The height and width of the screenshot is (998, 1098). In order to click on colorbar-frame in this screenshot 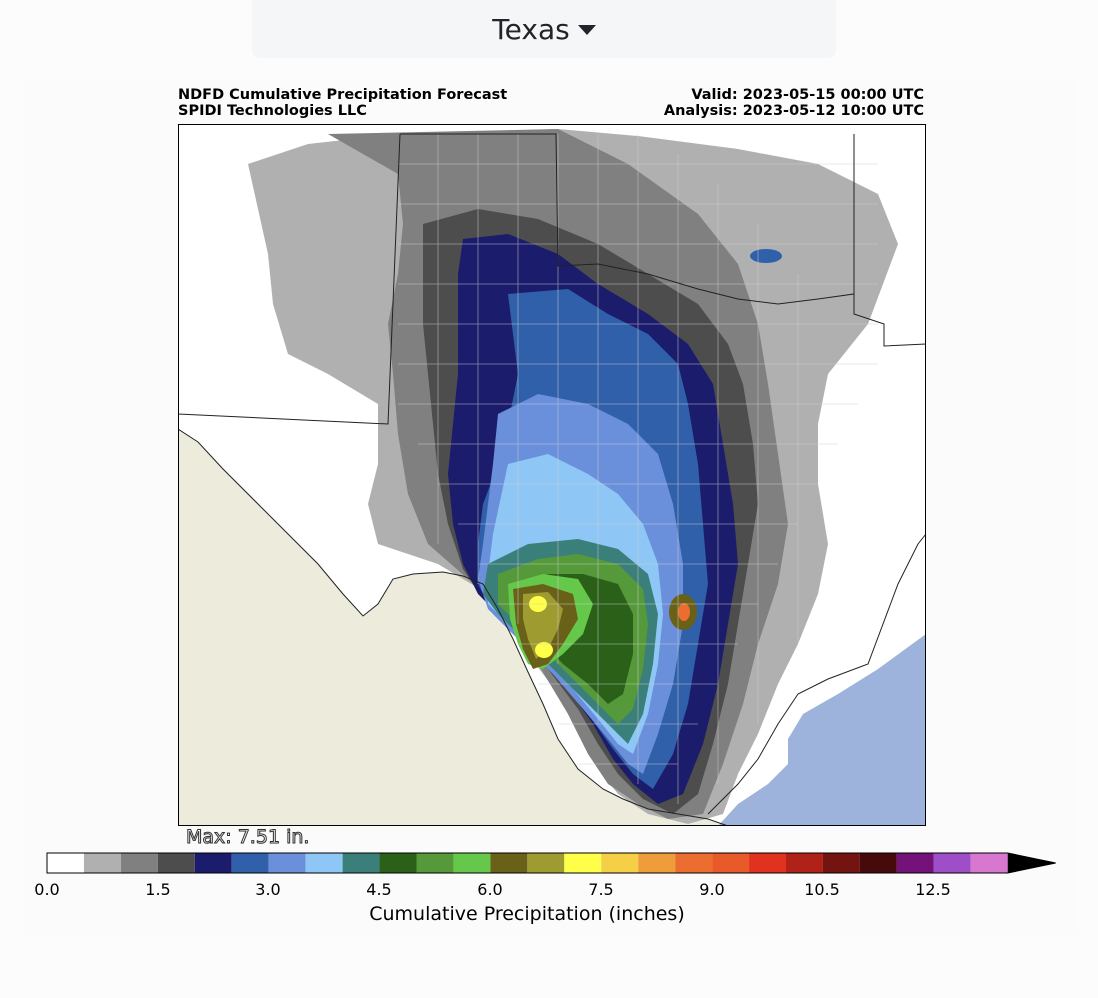, I will do `click(551, 863)`.